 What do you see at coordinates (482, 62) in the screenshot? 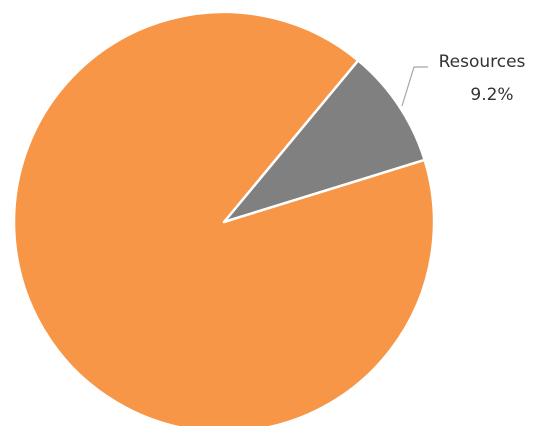
I see `slice-label: Resources` at bounding box center [482, 62].